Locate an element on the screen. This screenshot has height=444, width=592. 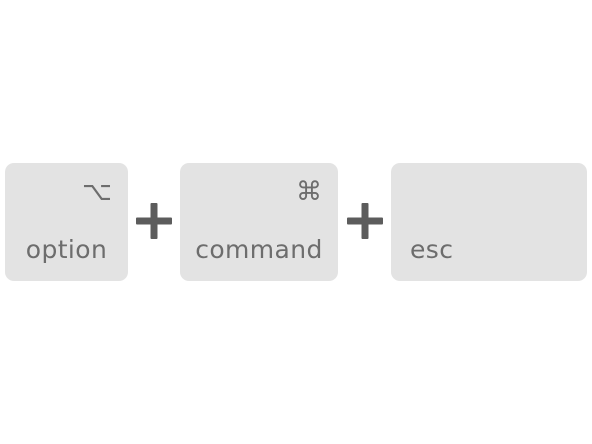
command-key-label: command is located at coordinates (259, 249).